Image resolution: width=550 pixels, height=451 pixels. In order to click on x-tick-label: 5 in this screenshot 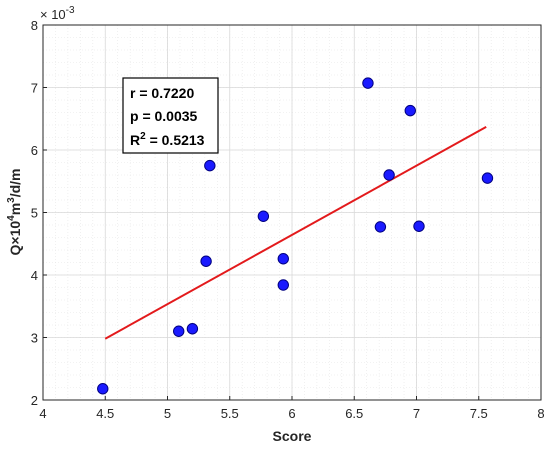, I will do `click(167, 413)`.